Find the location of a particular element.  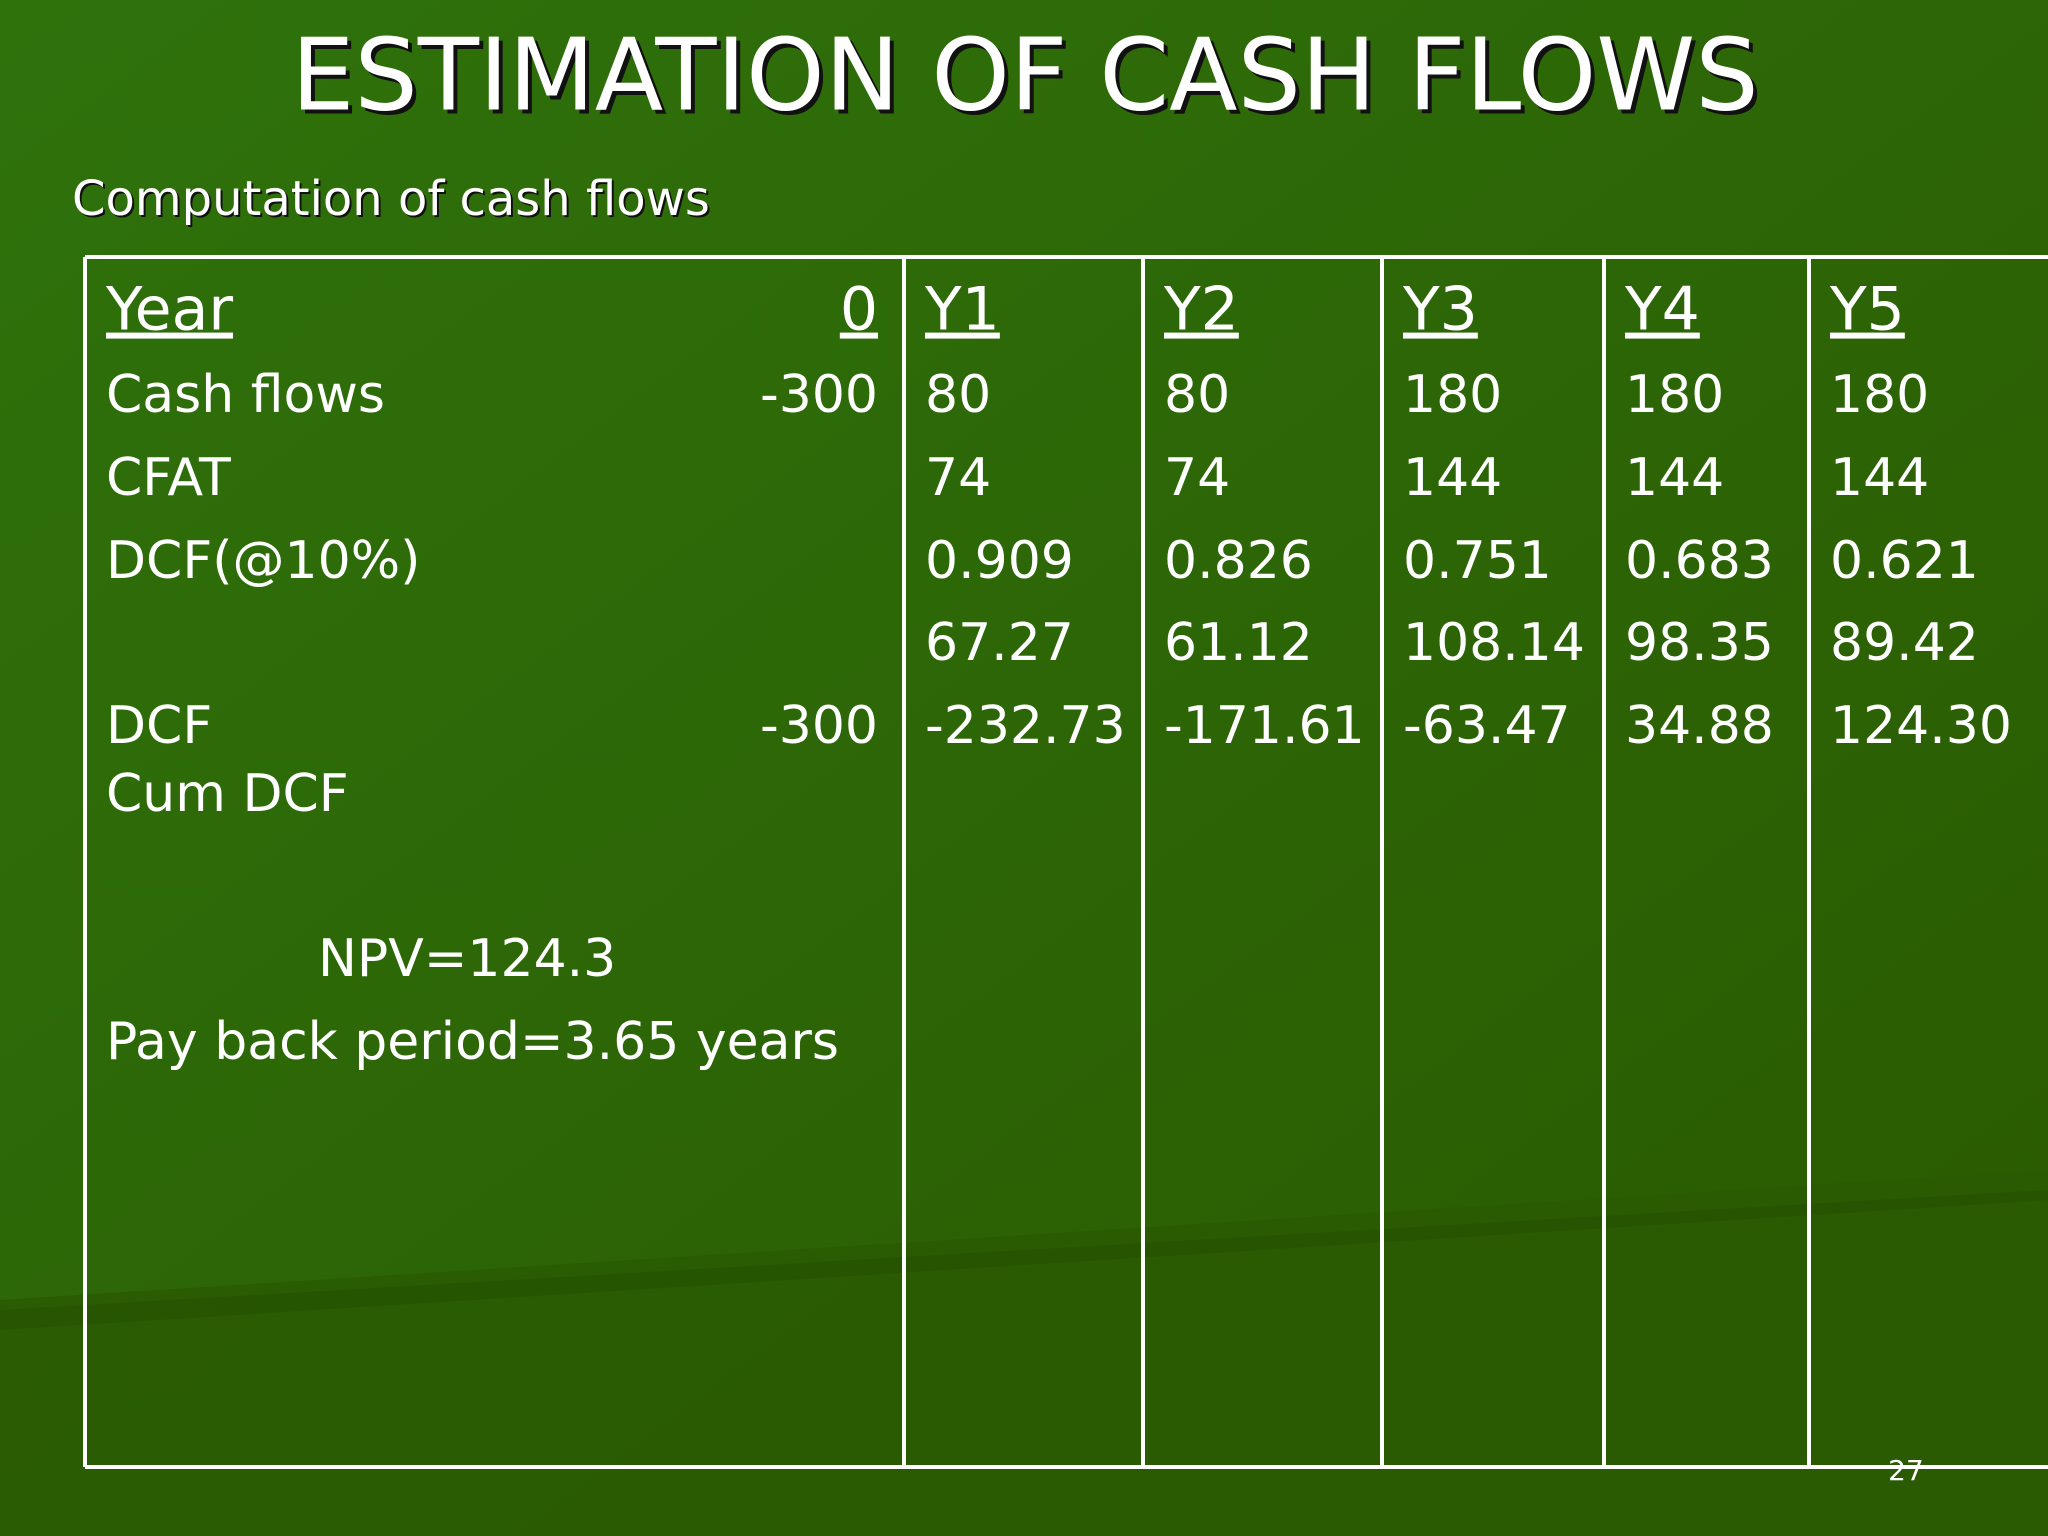

row-label: Cum DCF is located at coordinates (227, 794).